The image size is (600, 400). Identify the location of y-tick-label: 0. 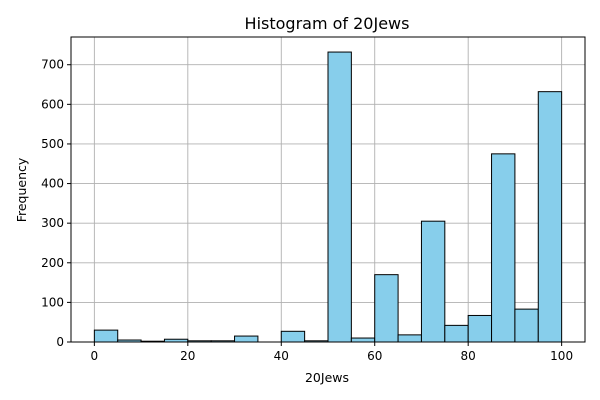
(60, 342).